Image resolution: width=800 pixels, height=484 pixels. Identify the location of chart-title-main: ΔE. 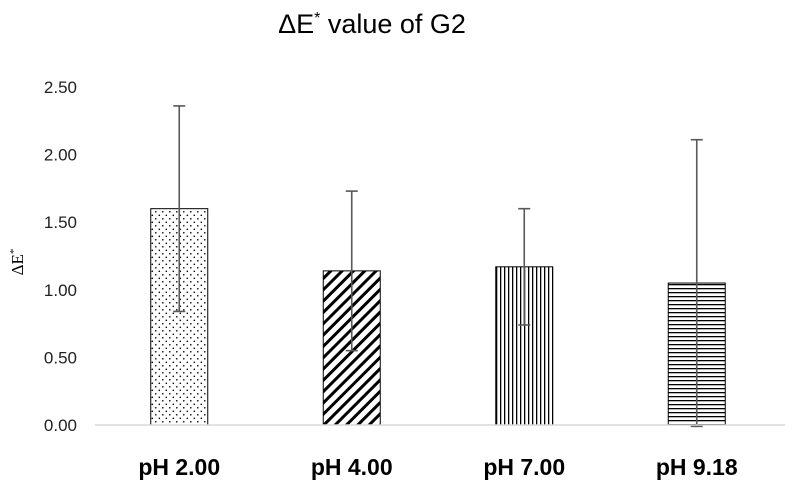
(296, 24).